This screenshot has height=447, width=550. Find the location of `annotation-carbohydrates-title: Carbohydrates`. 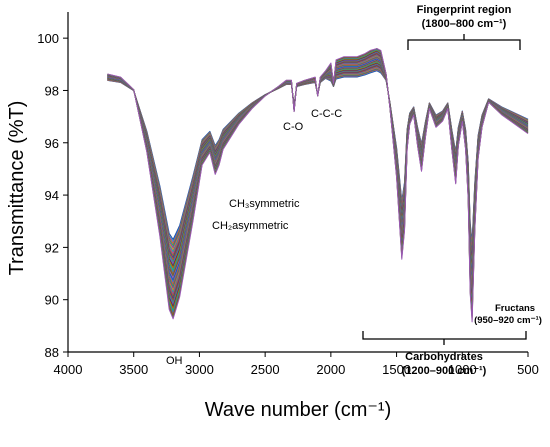

annotation-carbohydrates-title: Carbohydrates is located at coordinates (444, 357).